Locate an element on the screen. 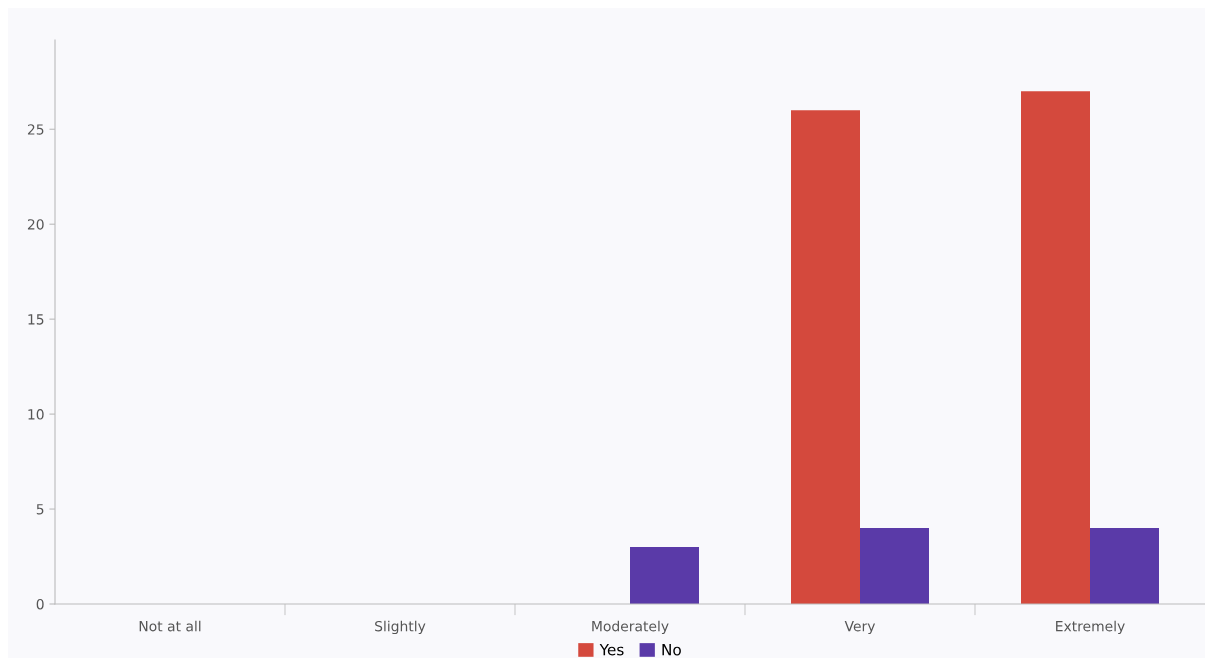 The image size is (1205, 666). y-tick-label: 20 is located at coordinates (35, 224).